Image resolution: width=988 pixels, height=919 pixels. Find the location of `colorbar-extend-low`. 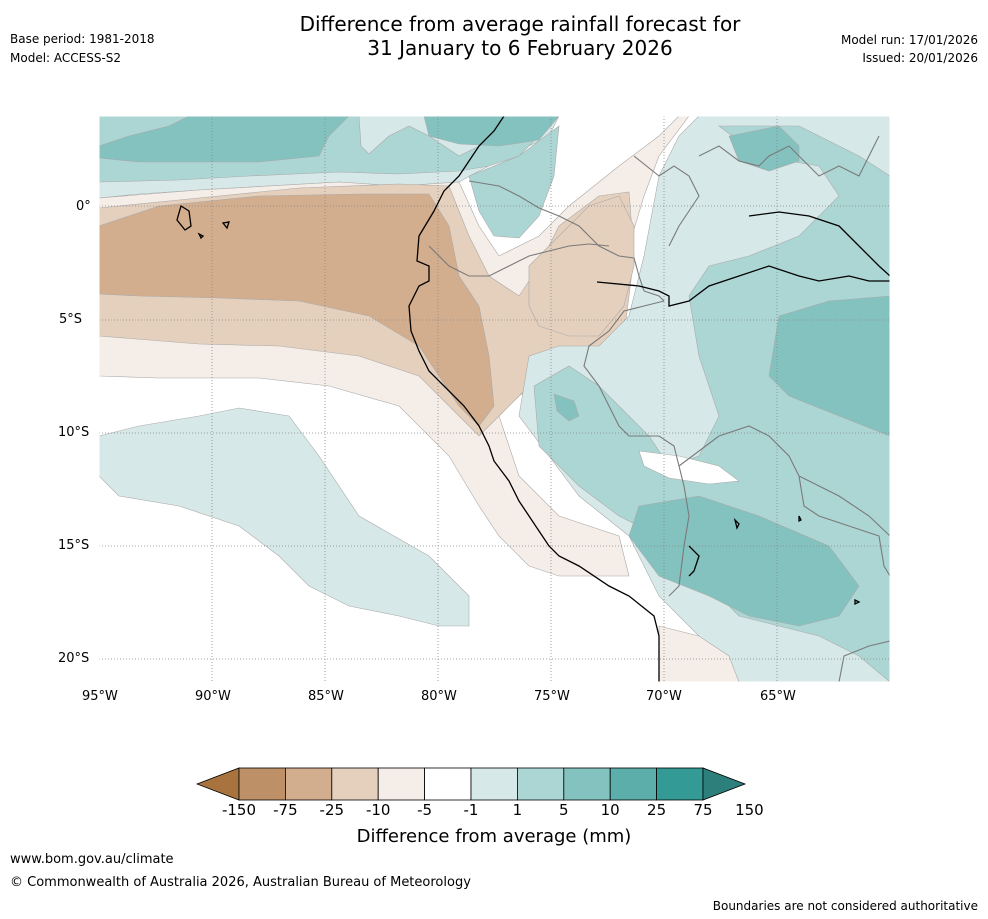

colorbar-extend-low is located at coordinates (218, 784).